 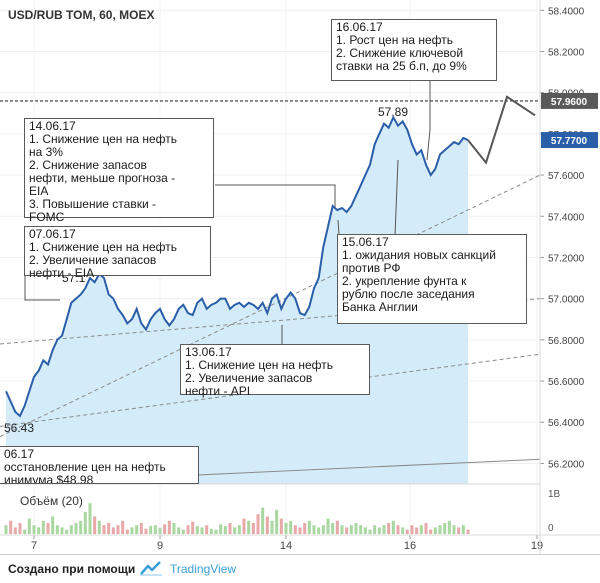 What do you see at coordinates (566, 176) in the screenshot?
I see `y-tick-label: 57.6000` at bounding box center [566, 176].